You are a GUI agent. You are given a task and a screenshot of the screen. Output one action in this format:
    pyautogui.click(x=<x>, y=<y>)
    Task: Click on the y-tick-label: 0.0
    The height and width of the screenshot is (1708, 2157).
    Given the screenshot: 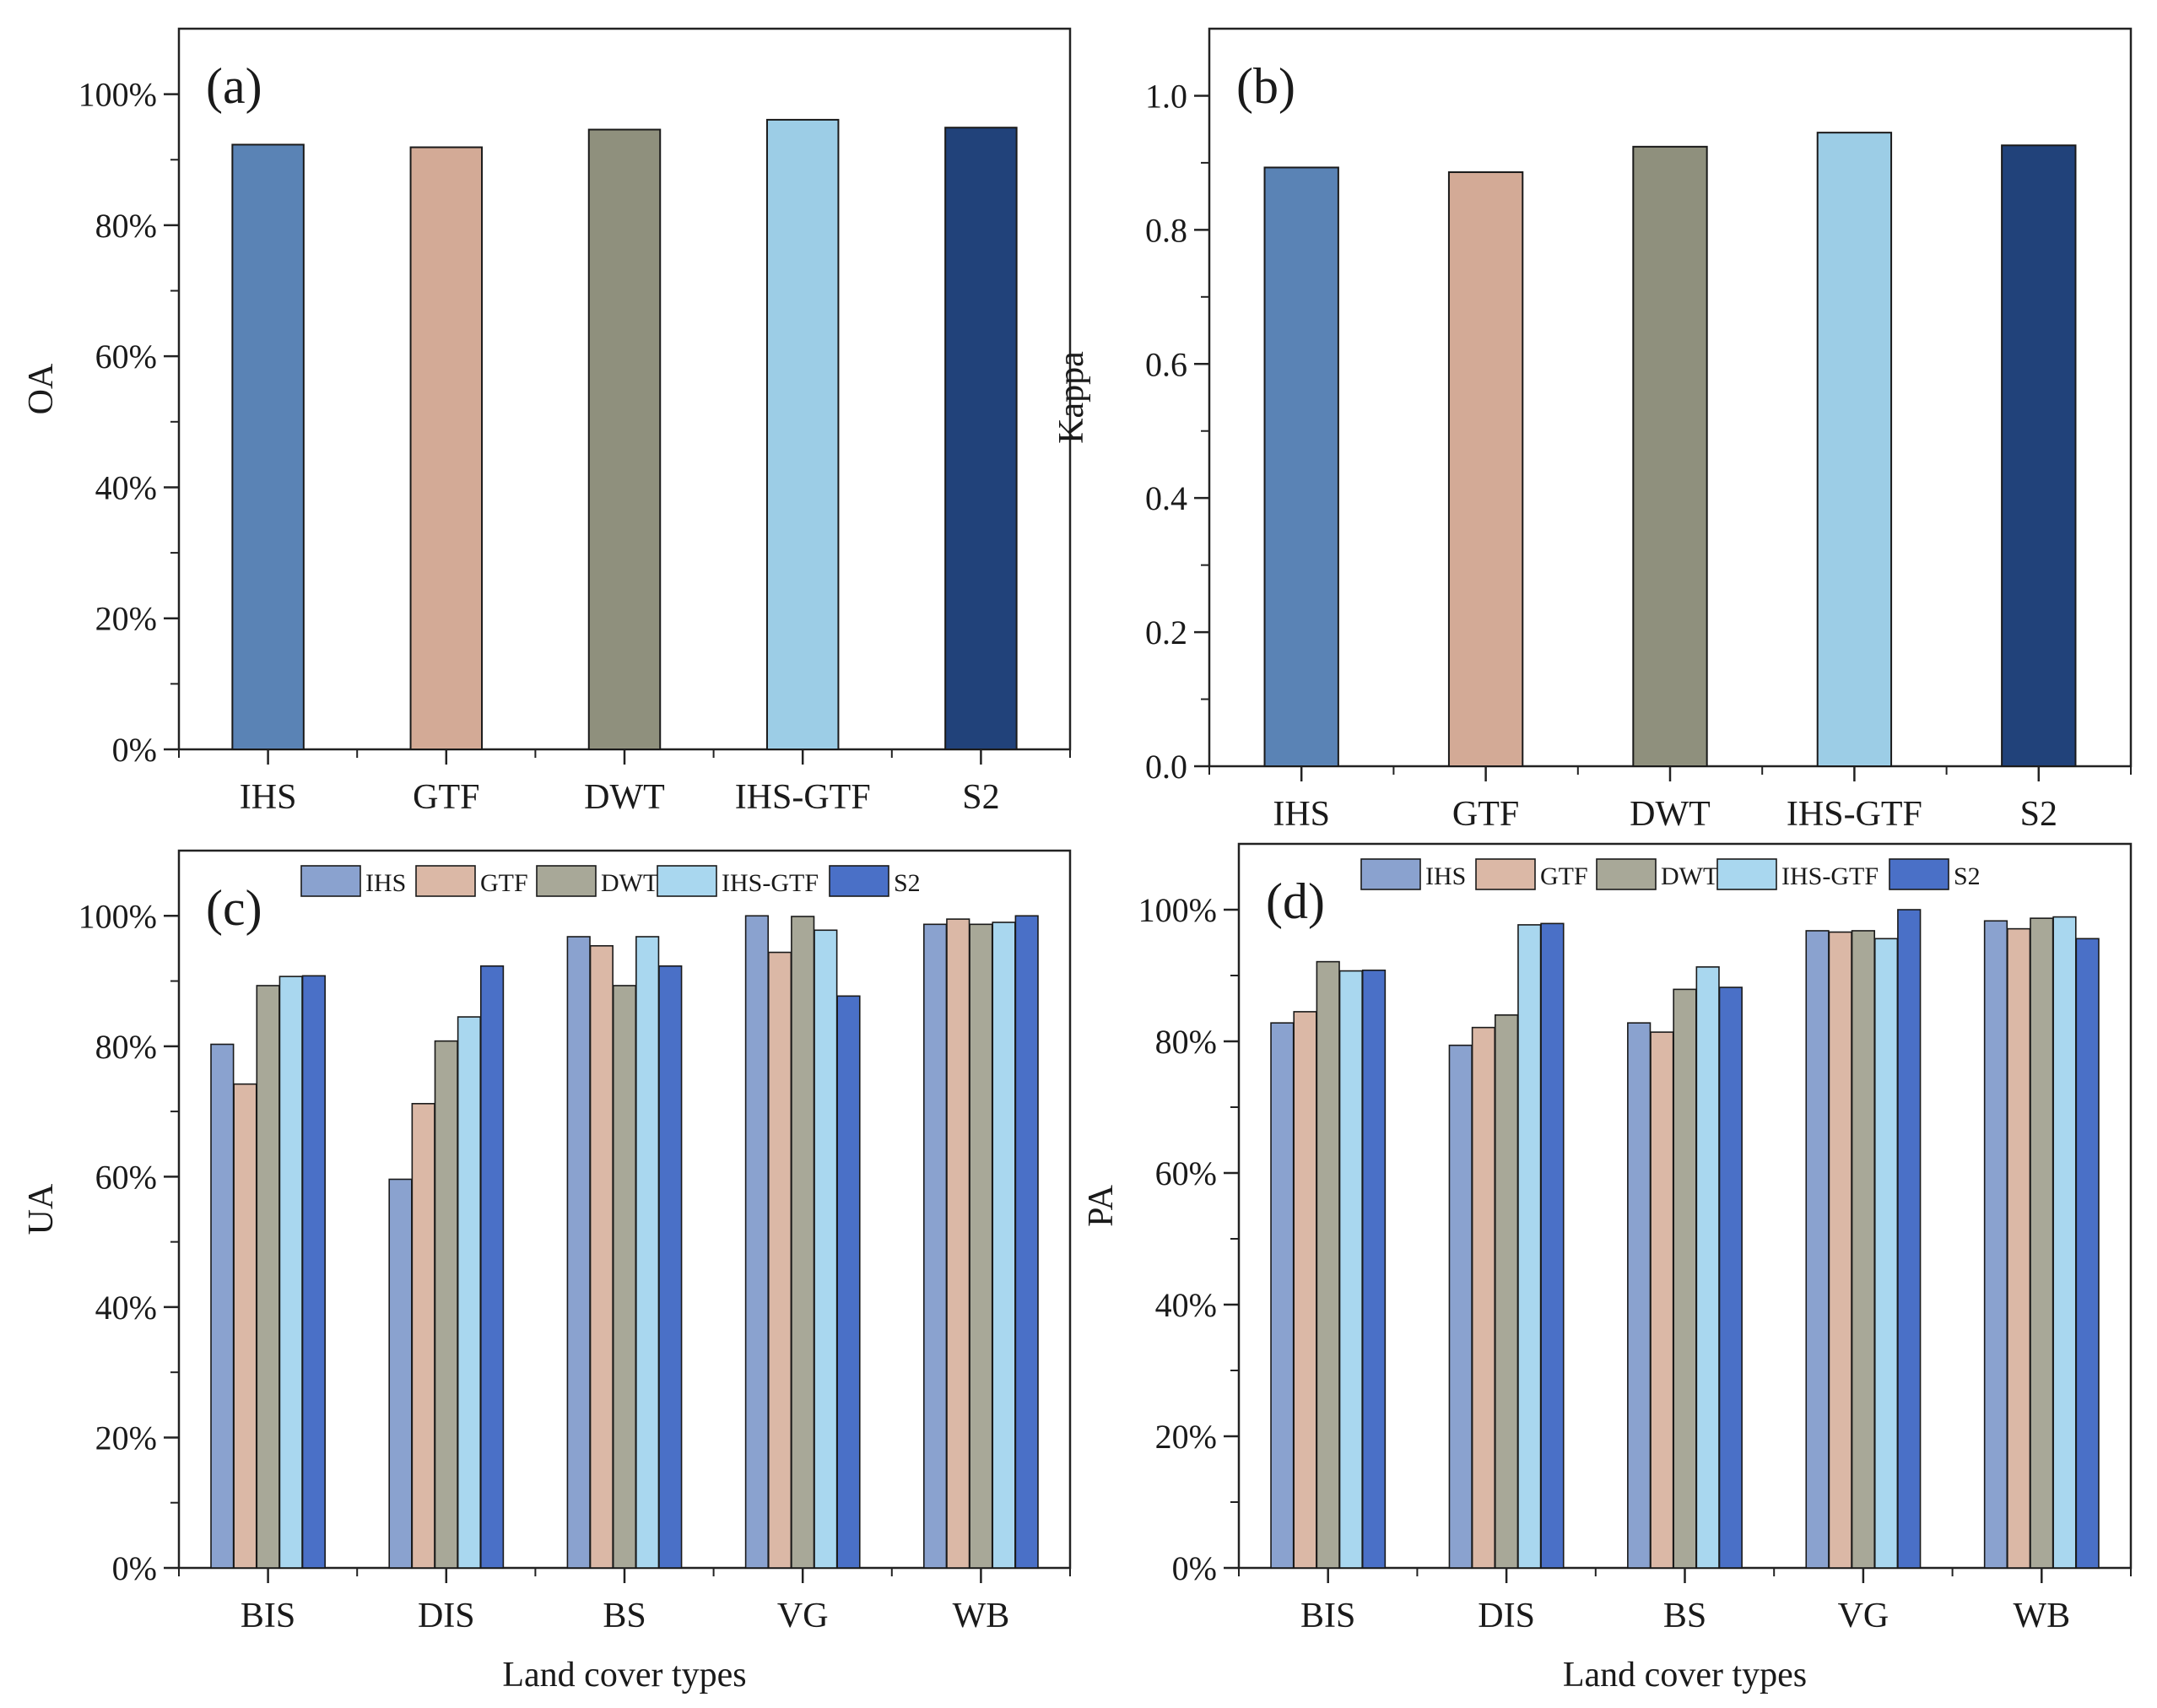 What is the action you would take?
    pyautogui.click(x=1166, y=767)
    